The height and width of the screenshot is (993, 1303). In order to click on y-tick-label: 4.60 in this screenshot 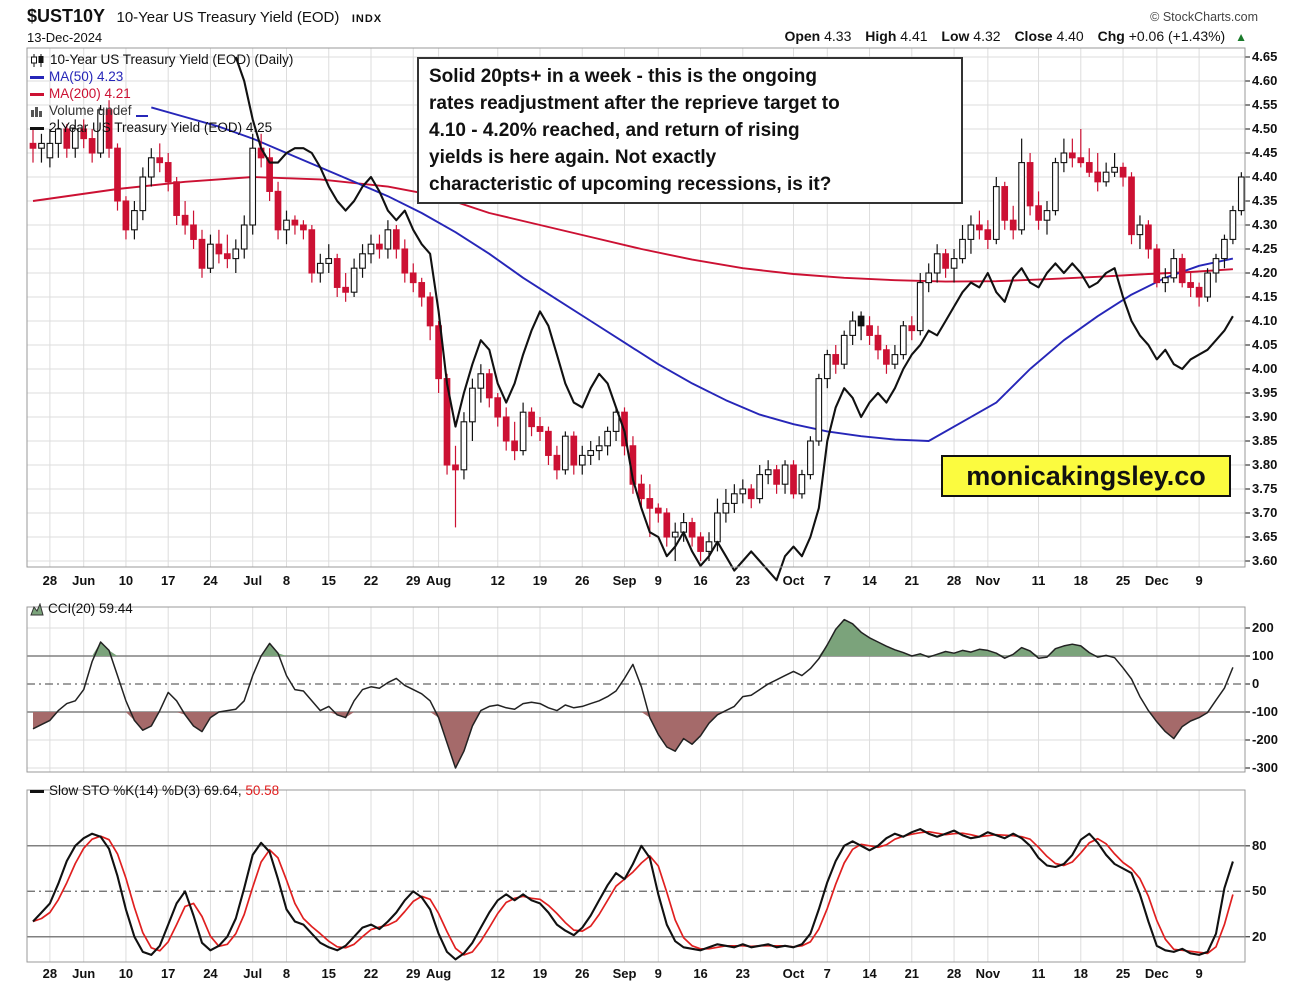, I will do `click(1265, 80)`.